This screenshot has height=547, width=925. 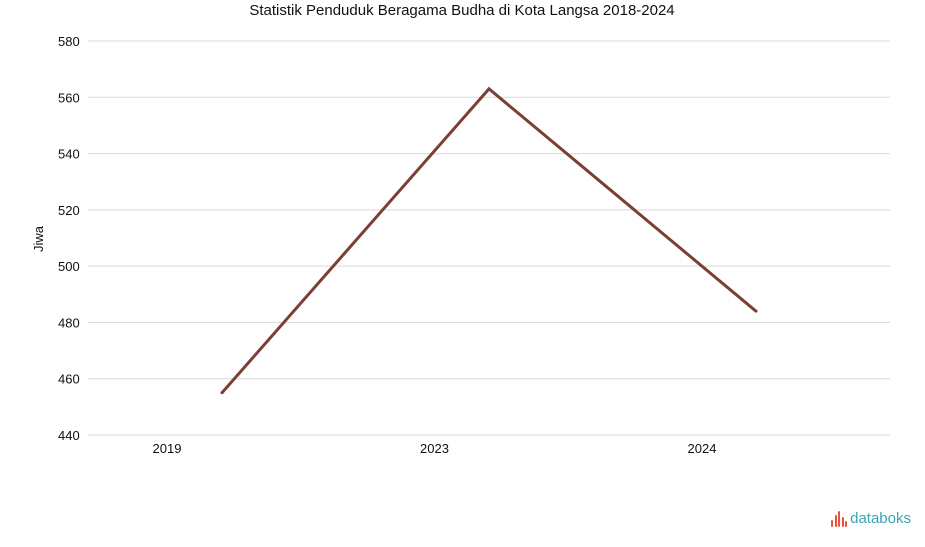 What do you see at coordinates (880, 518) in the screenshot?
I see `brand-name: databoks` at bounding box center [880, 518].